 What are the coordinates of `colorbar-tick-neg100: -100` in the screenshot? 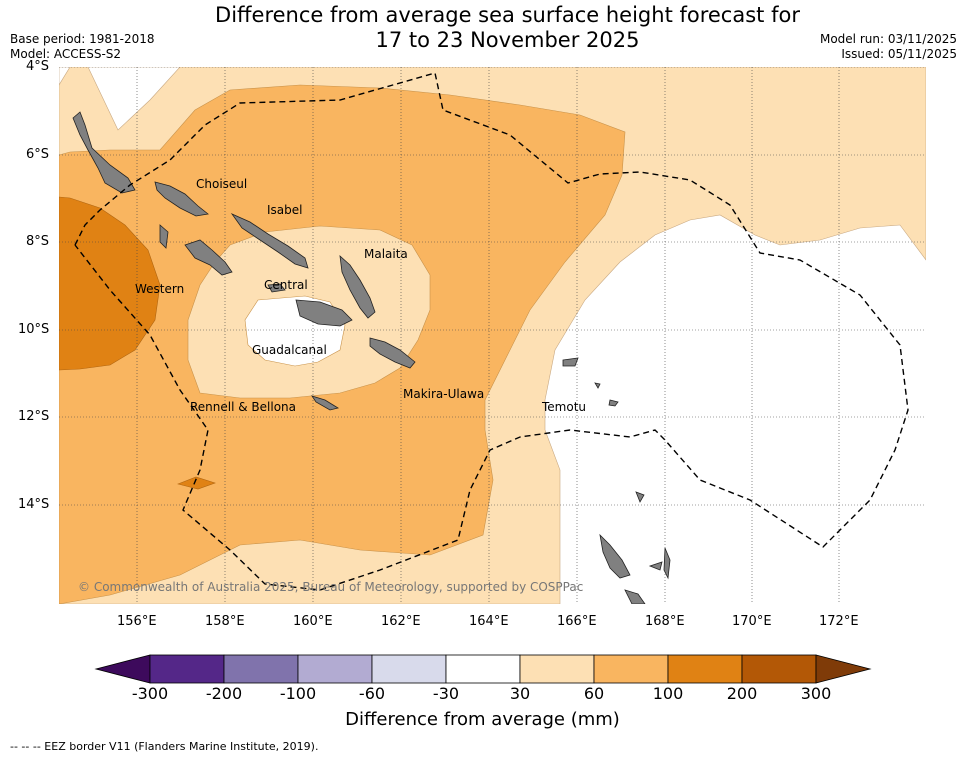 It's located at (298, 693).